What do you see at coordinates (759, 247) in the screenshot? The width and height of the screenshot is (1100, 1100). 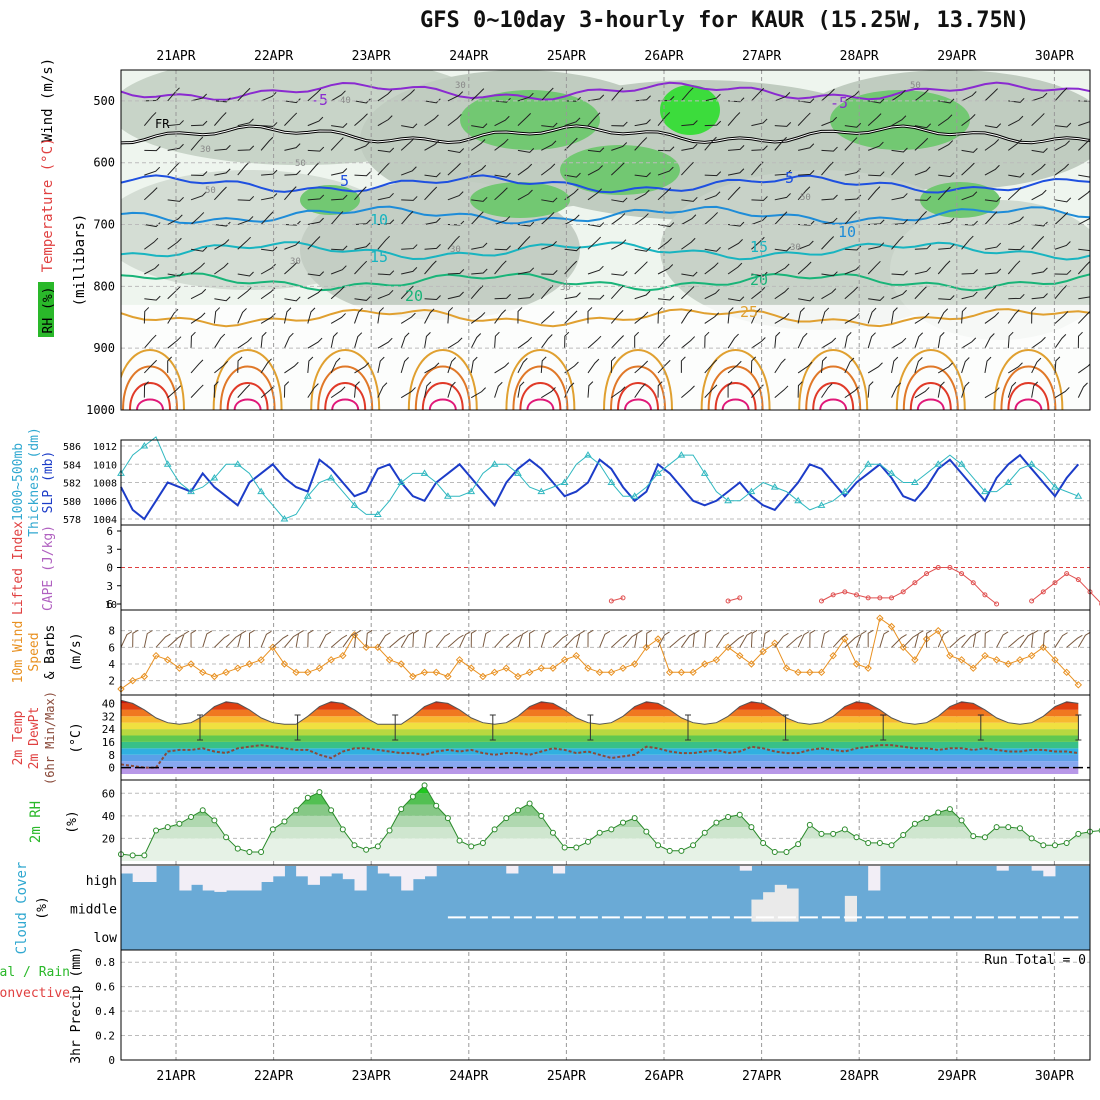 I see `isotherm-label: 15` at bounding box center [759, 247].